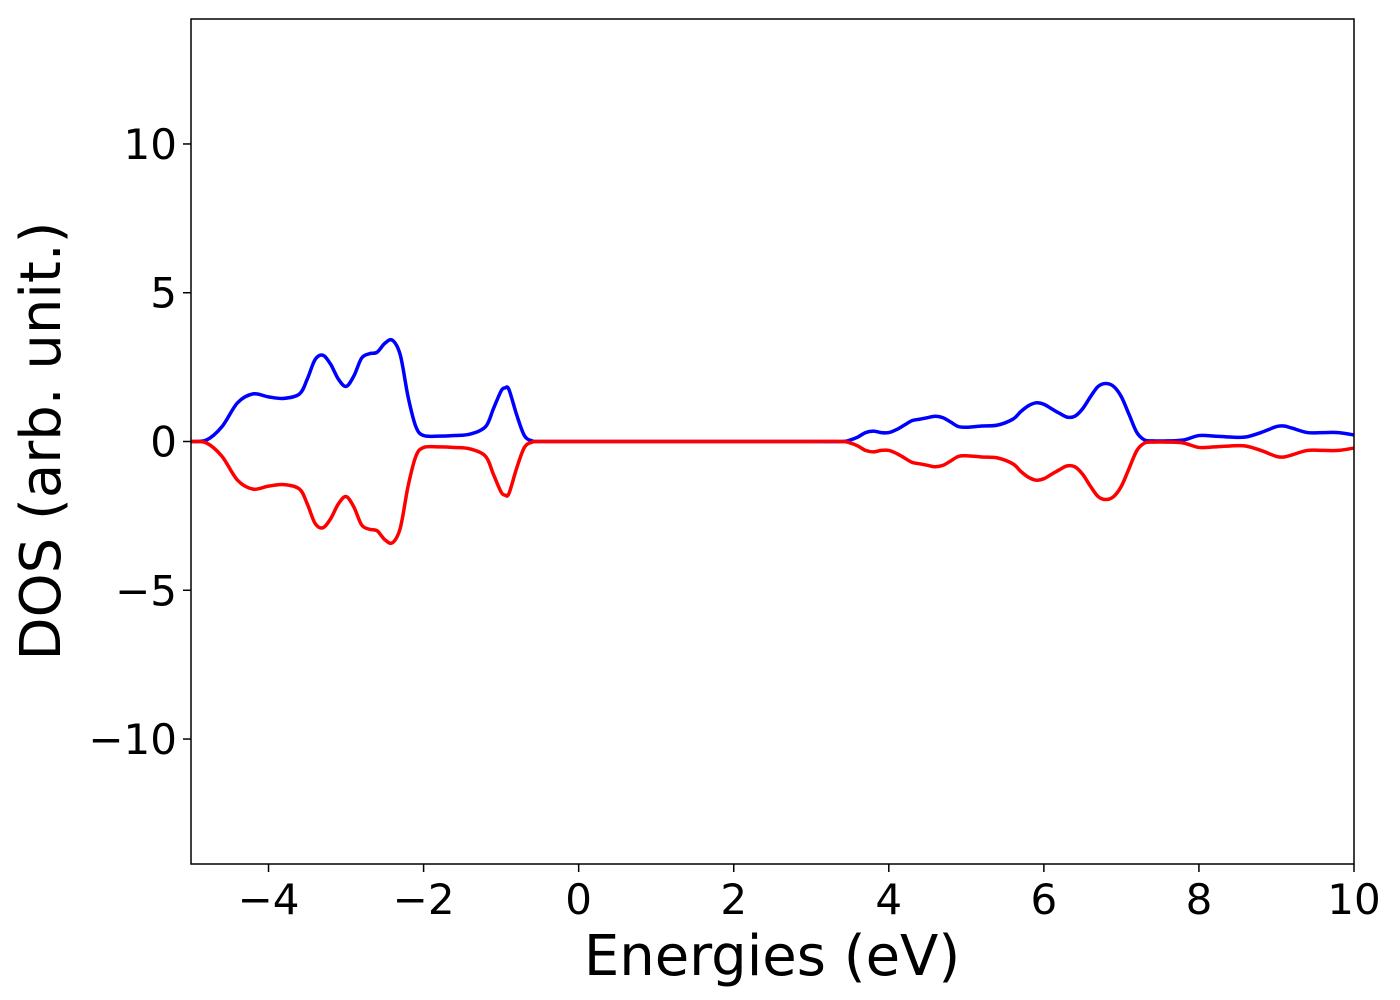 This screenshot has height=1000, width=1400. Describe the element at coordinates (1199, 899) in the screenshot. I see `x-tick-label: 8` at that location.